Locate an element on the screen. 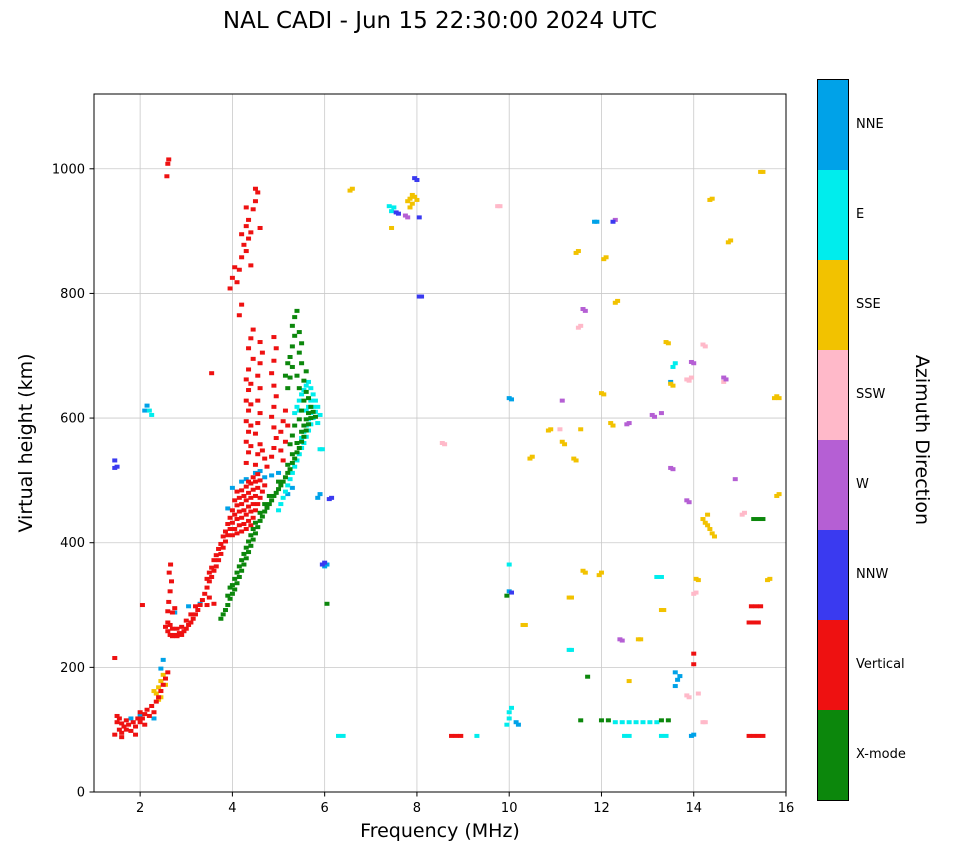  colorbar-label-sse: SSE is located at coordinates (868, 304).